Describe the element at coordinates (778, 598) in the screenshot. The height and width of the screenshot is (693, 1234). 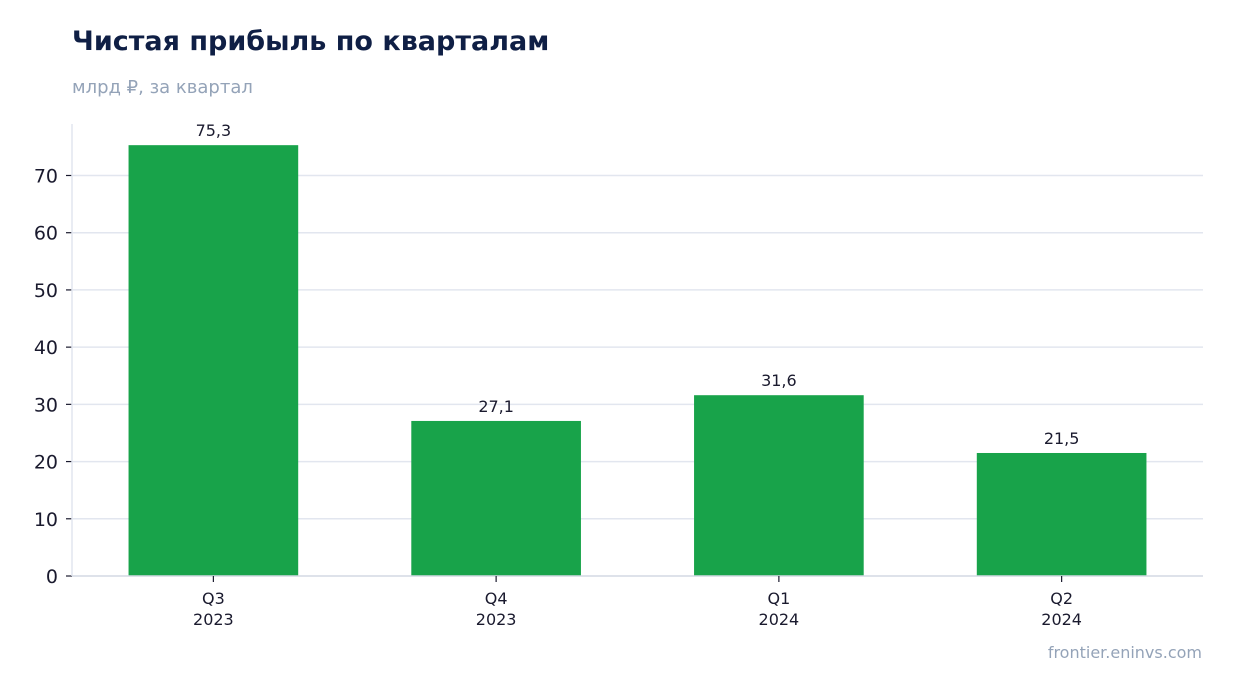
I see `x-tick-label-quarter: Q1` at that location.